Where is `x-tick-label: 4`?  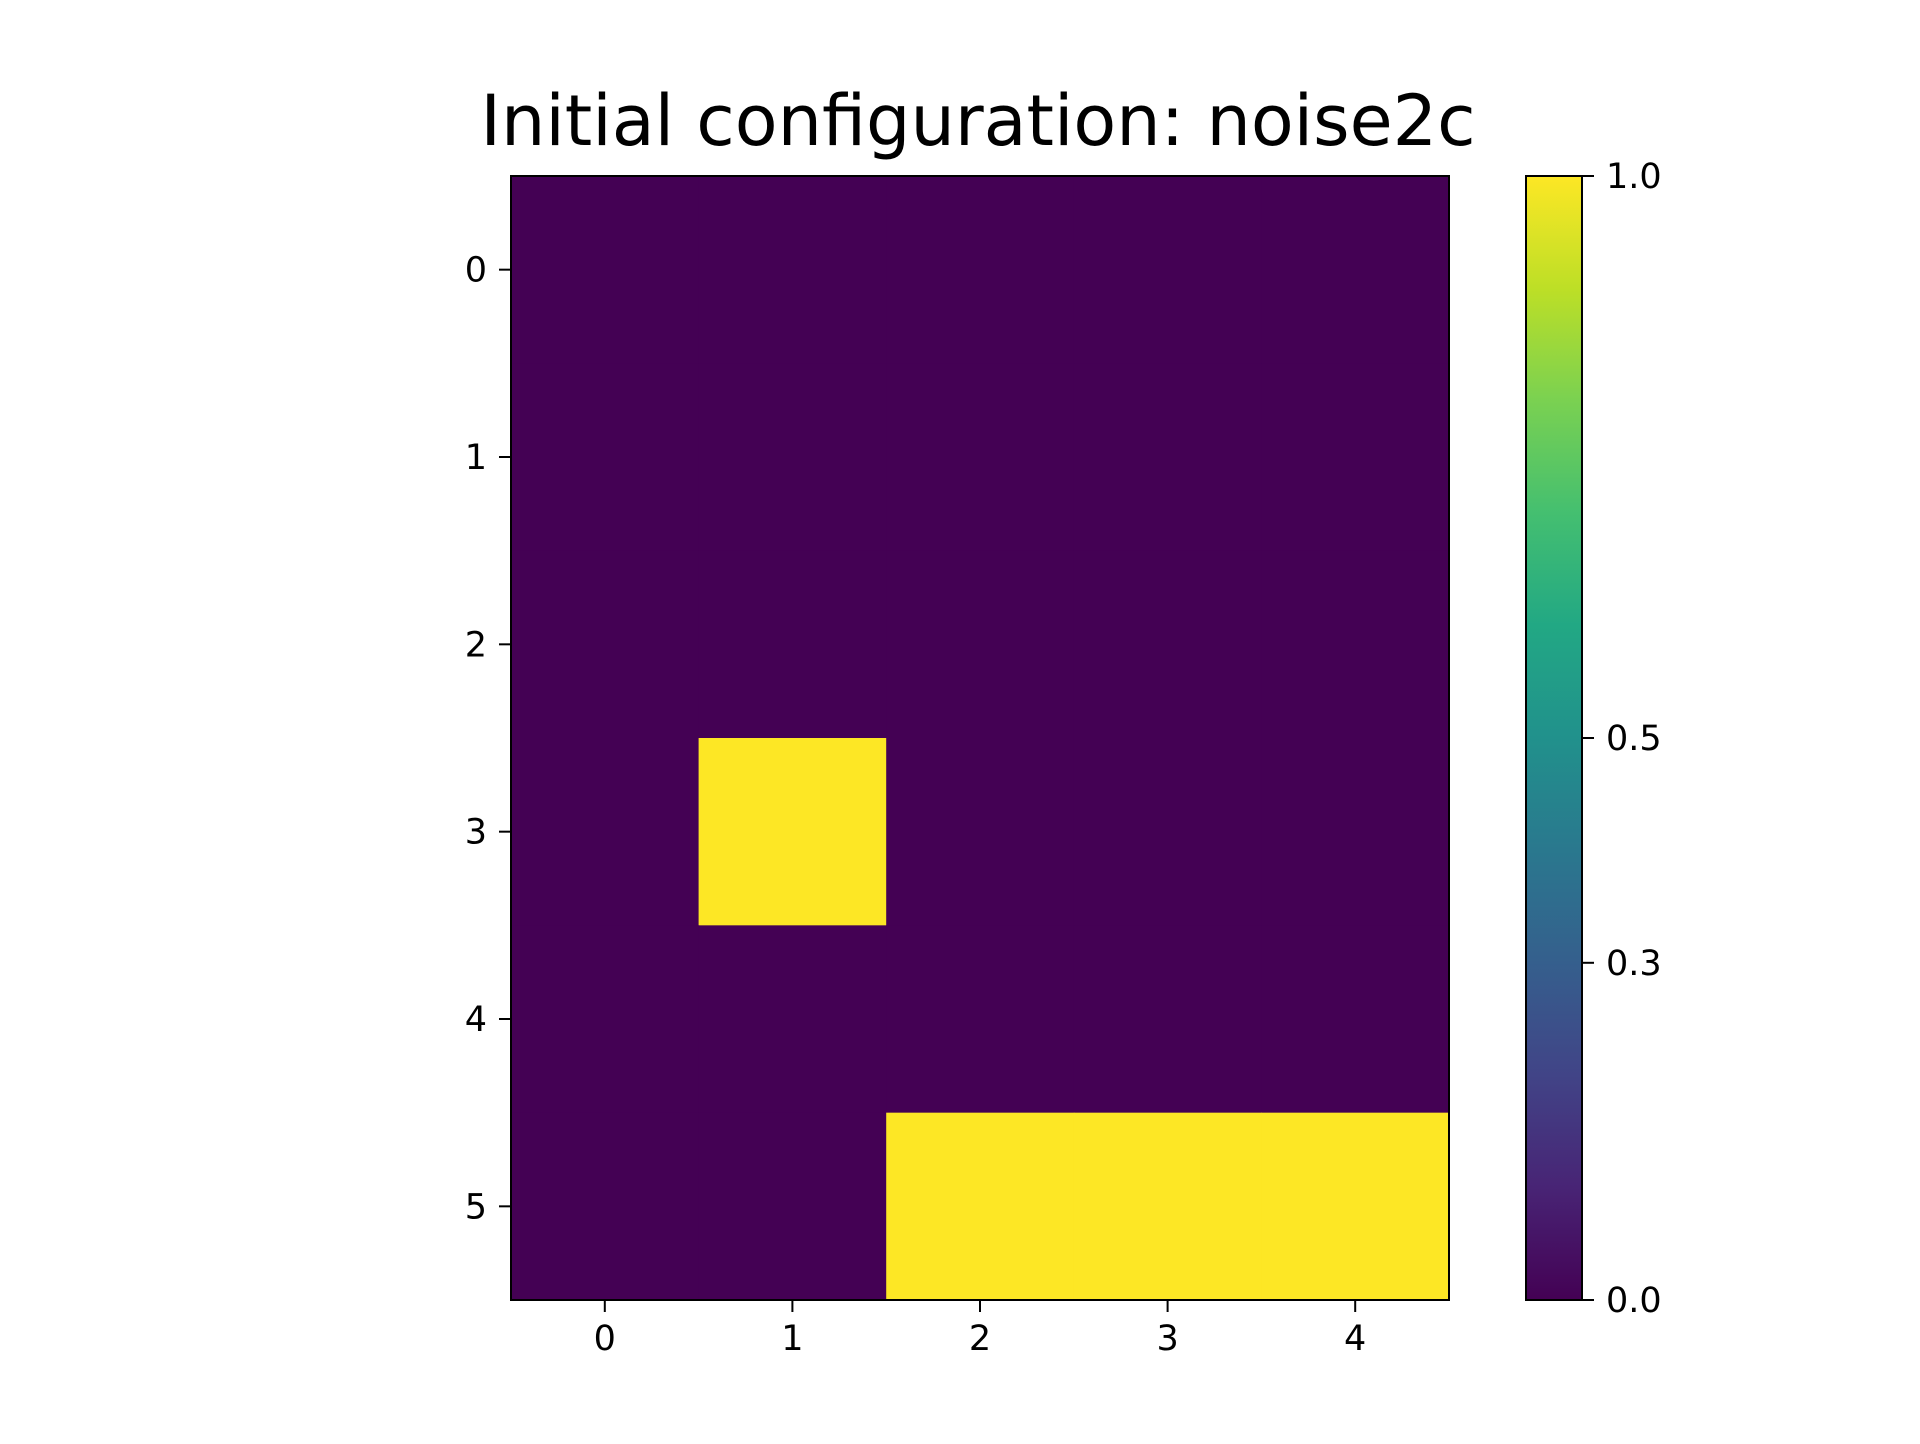 x-tick-label: 4 is located at coordinates (1355, 1339).